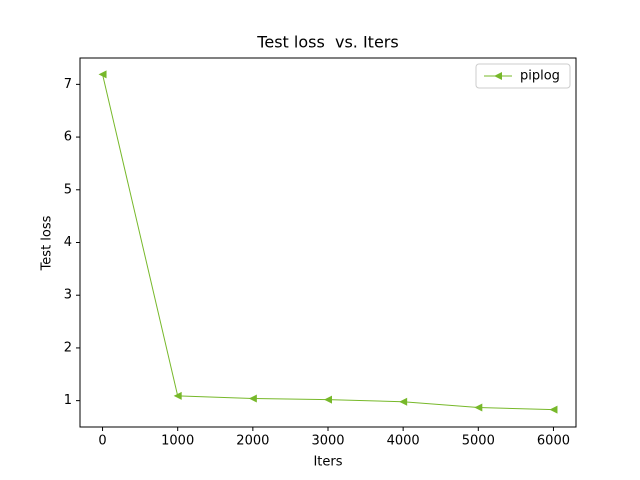 This screenshot has height=480, width=640. What do you see at coordinates (68, 137) in the screenshot?
I see `y-tick-label: 6` at bounding box center [68, 137].